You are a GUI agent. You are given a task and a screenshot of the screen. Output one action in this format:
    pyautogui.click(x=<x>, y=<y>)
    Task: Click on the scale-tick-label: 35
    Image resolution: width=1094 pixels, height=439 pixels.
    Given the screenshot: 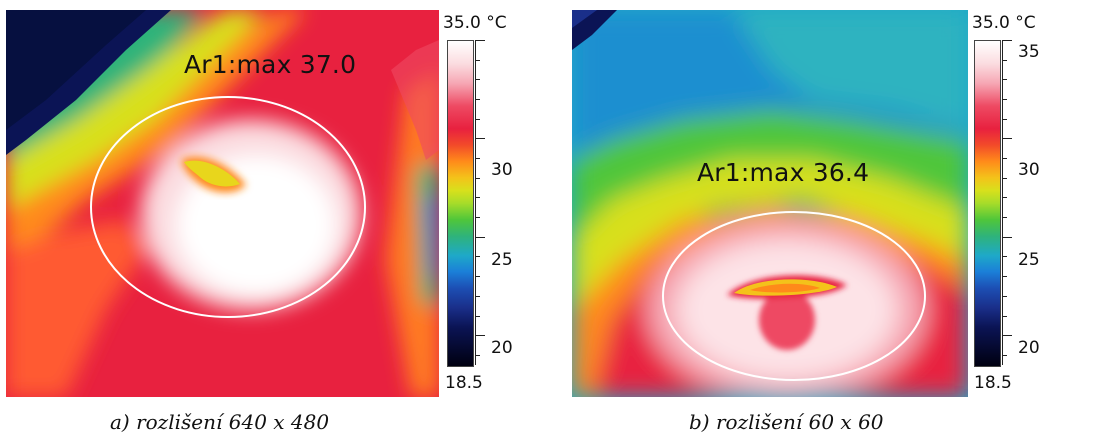 What is the action you would take?
    pyautogui.click(x=1029, y=52)
    